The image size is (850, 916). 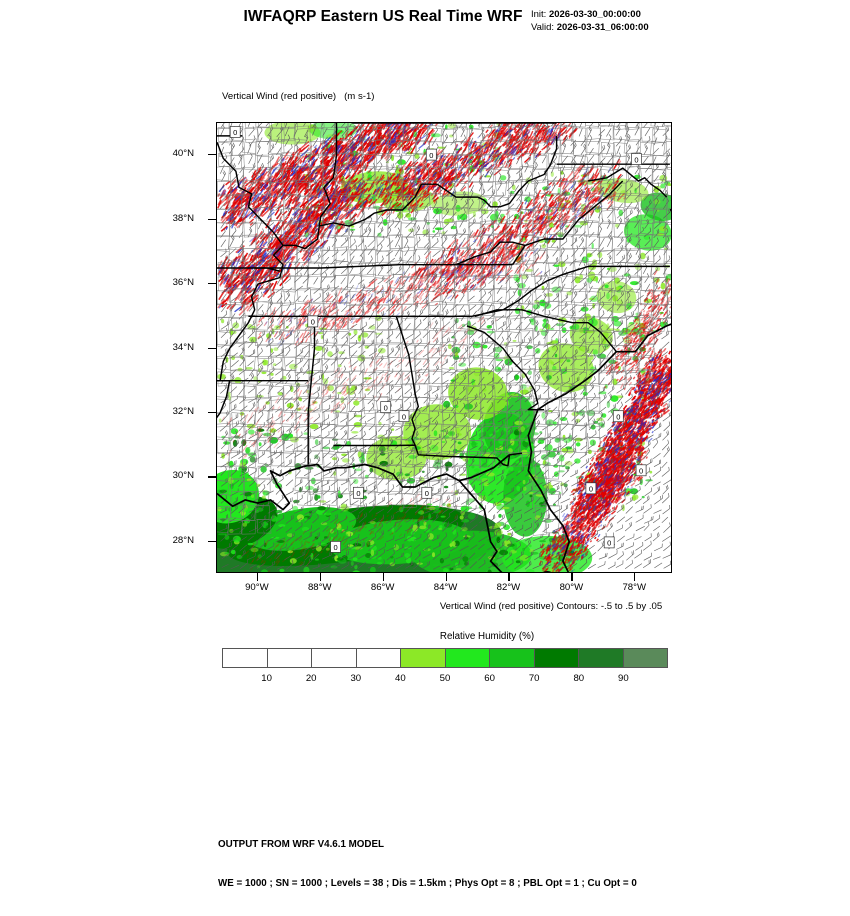 I want to click on colorbar-tick-label: 70, so click(x=534, y=678).